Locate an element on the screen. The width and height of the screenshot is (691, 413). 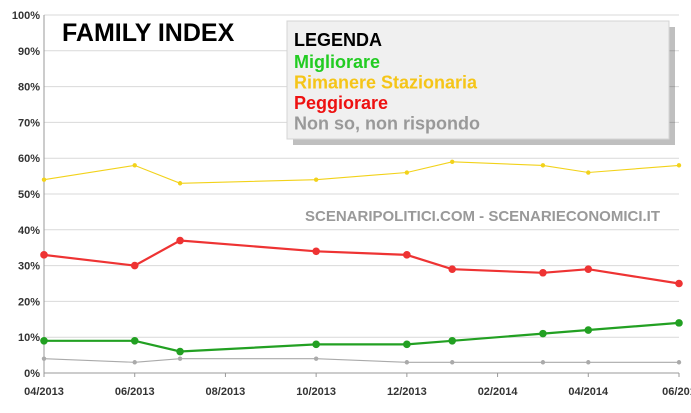
series-non-so-non-rispondo is located at coordinates (361, 360).